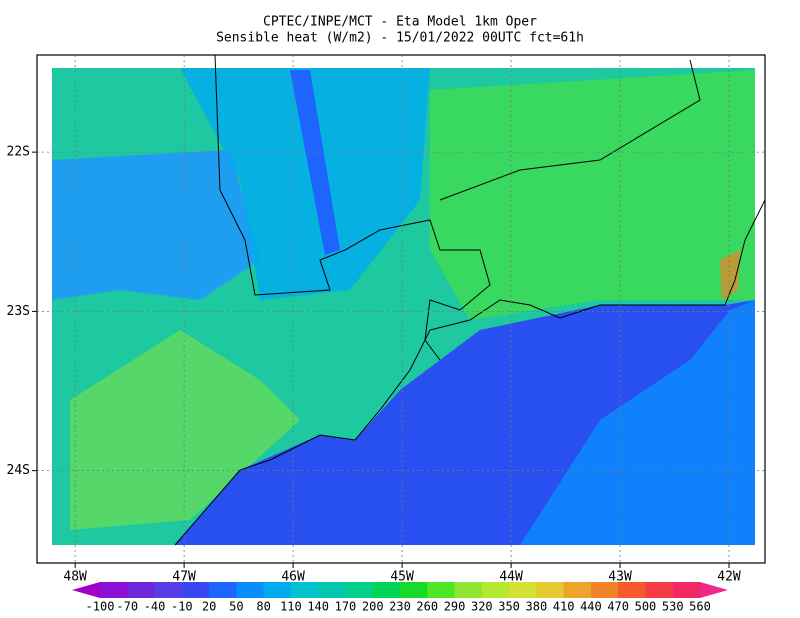 The width and height of the screenshot is (800, 618). I want to click on colorbar-label: -70, so click(127, 607).